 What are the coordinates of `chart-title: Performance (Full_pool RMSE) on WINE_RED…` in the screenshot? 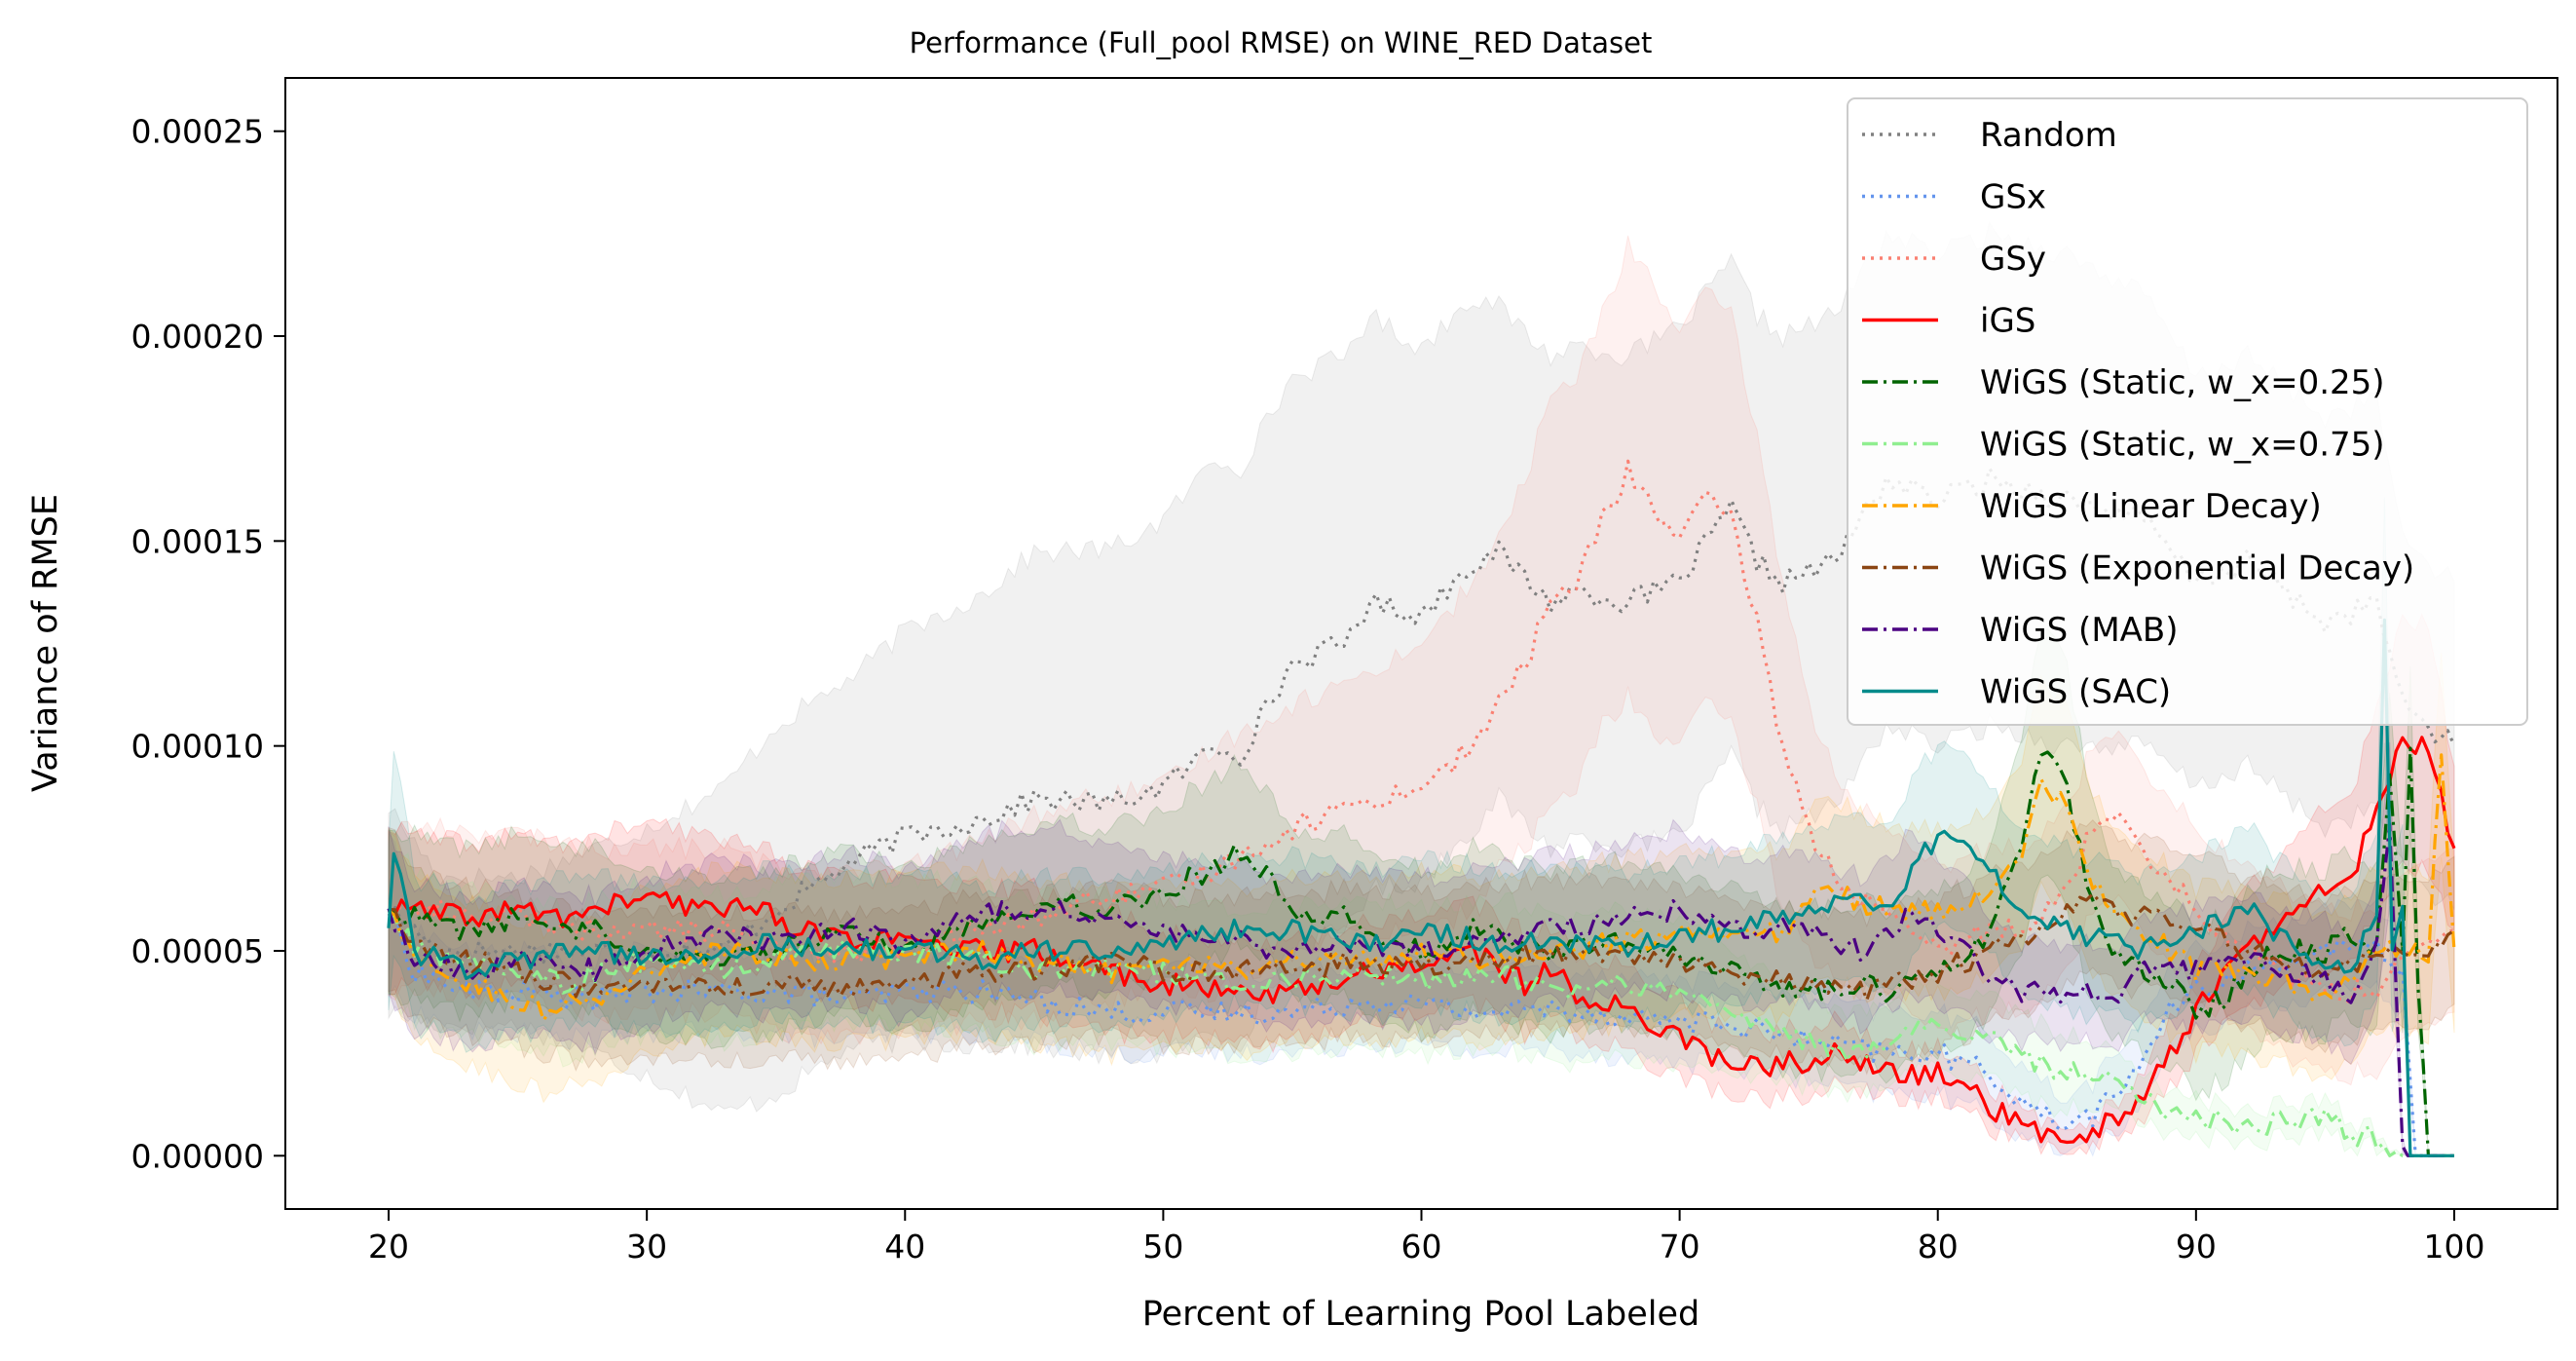 It's located at (1281, 42).